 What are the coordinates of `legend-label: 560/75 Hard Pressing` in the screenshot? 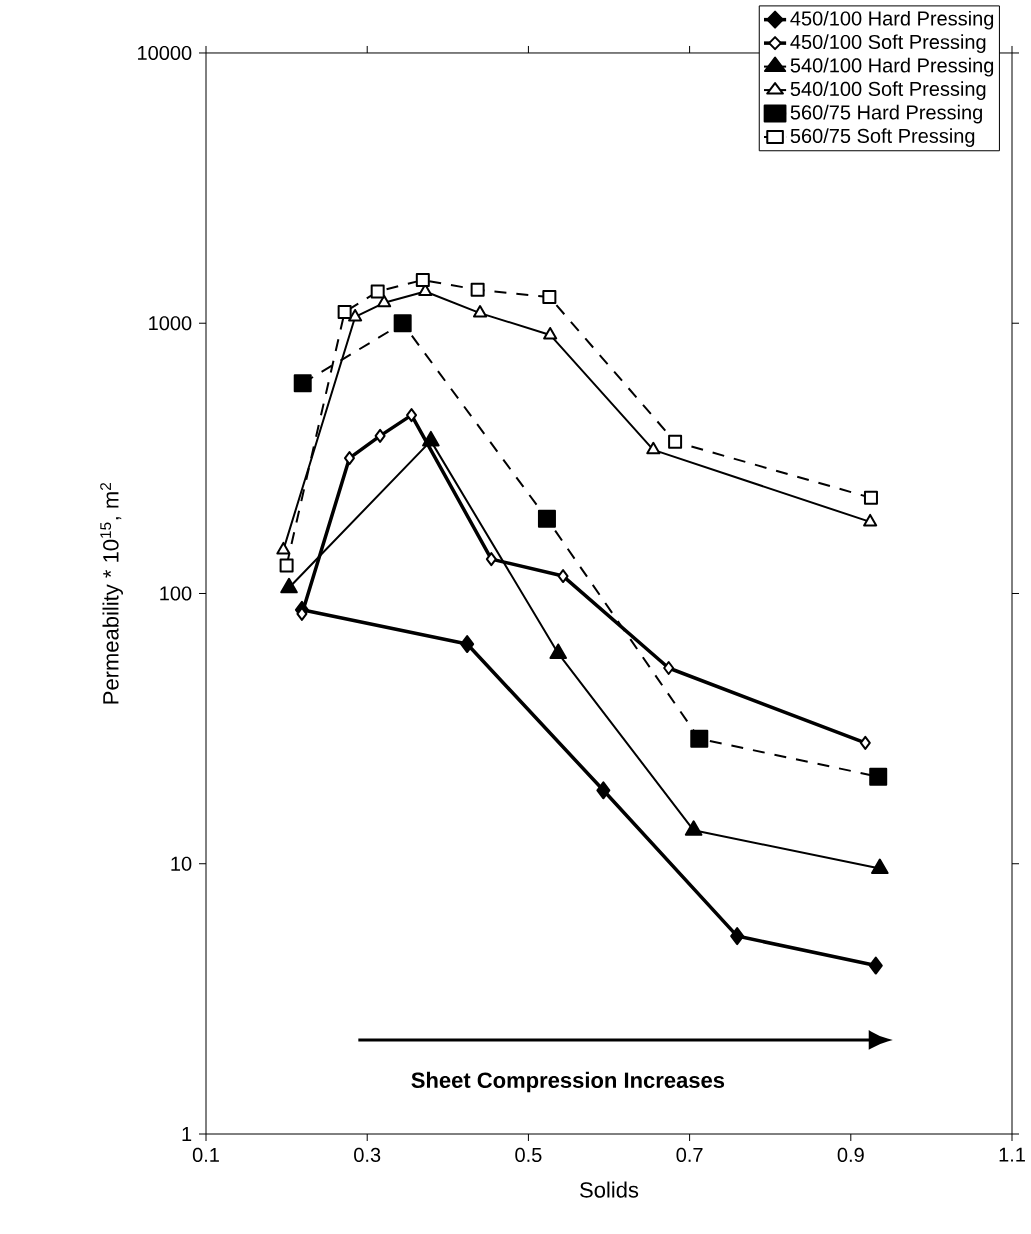 It's located at (886, 114).